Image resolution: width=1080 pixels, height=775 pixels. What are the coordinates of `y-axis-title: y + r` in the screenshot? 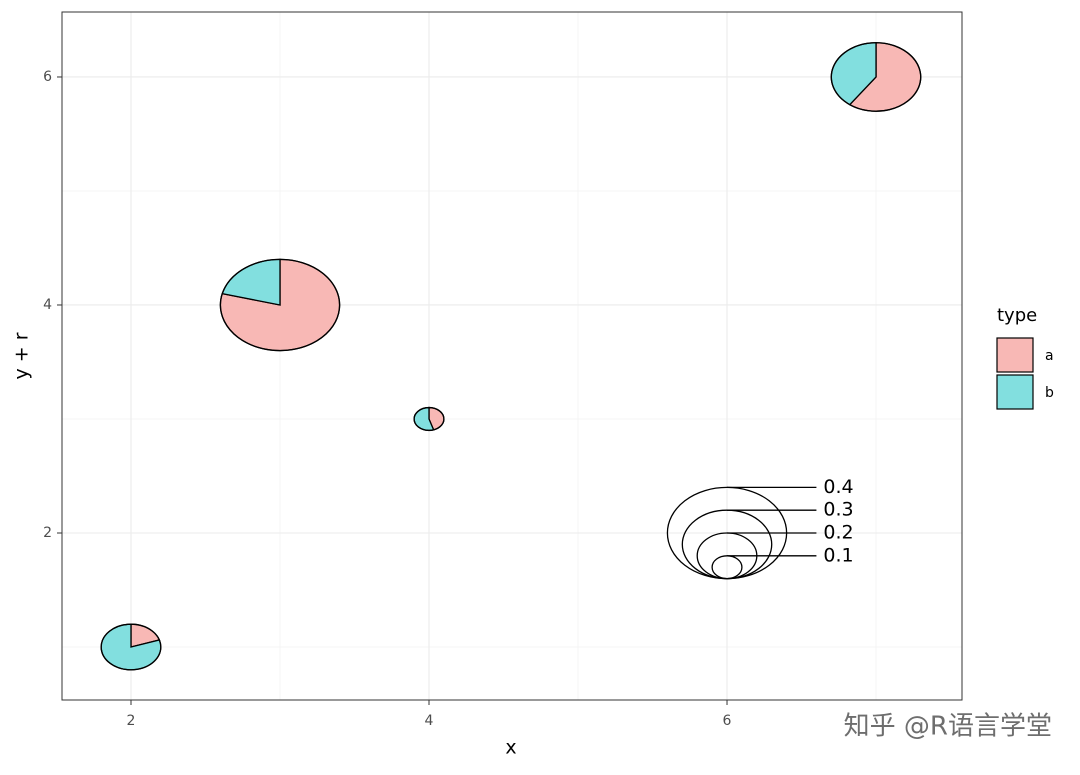 It's located at (22, 355).